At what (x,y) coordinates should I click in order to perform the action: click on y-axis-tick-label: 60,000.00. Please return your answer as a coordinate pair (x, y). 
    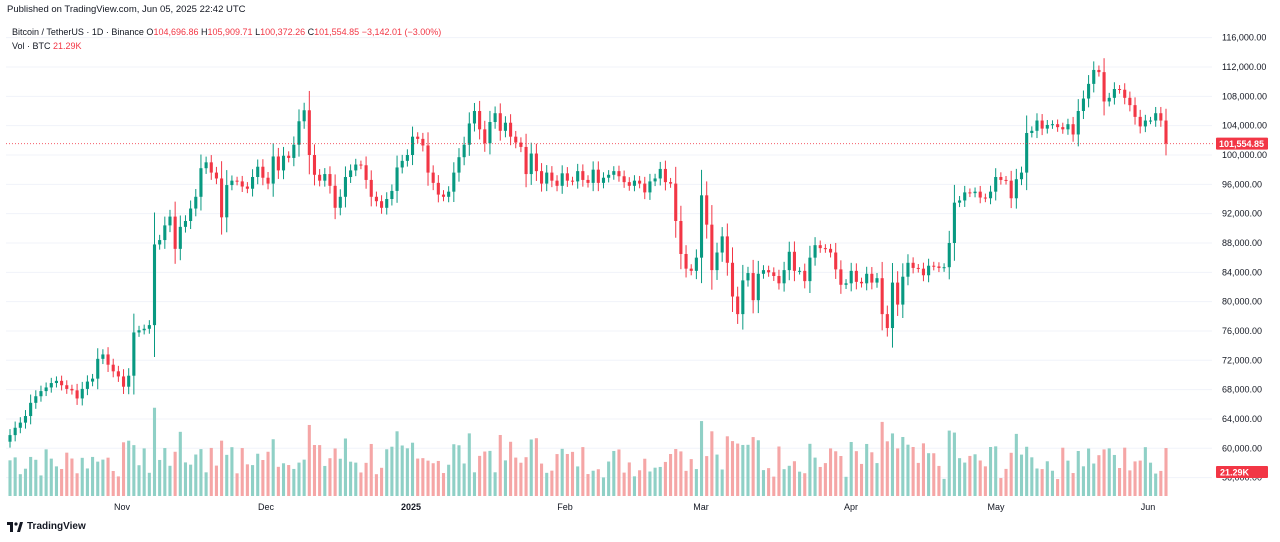
    Looking at the image, I should click on (1242, 448).